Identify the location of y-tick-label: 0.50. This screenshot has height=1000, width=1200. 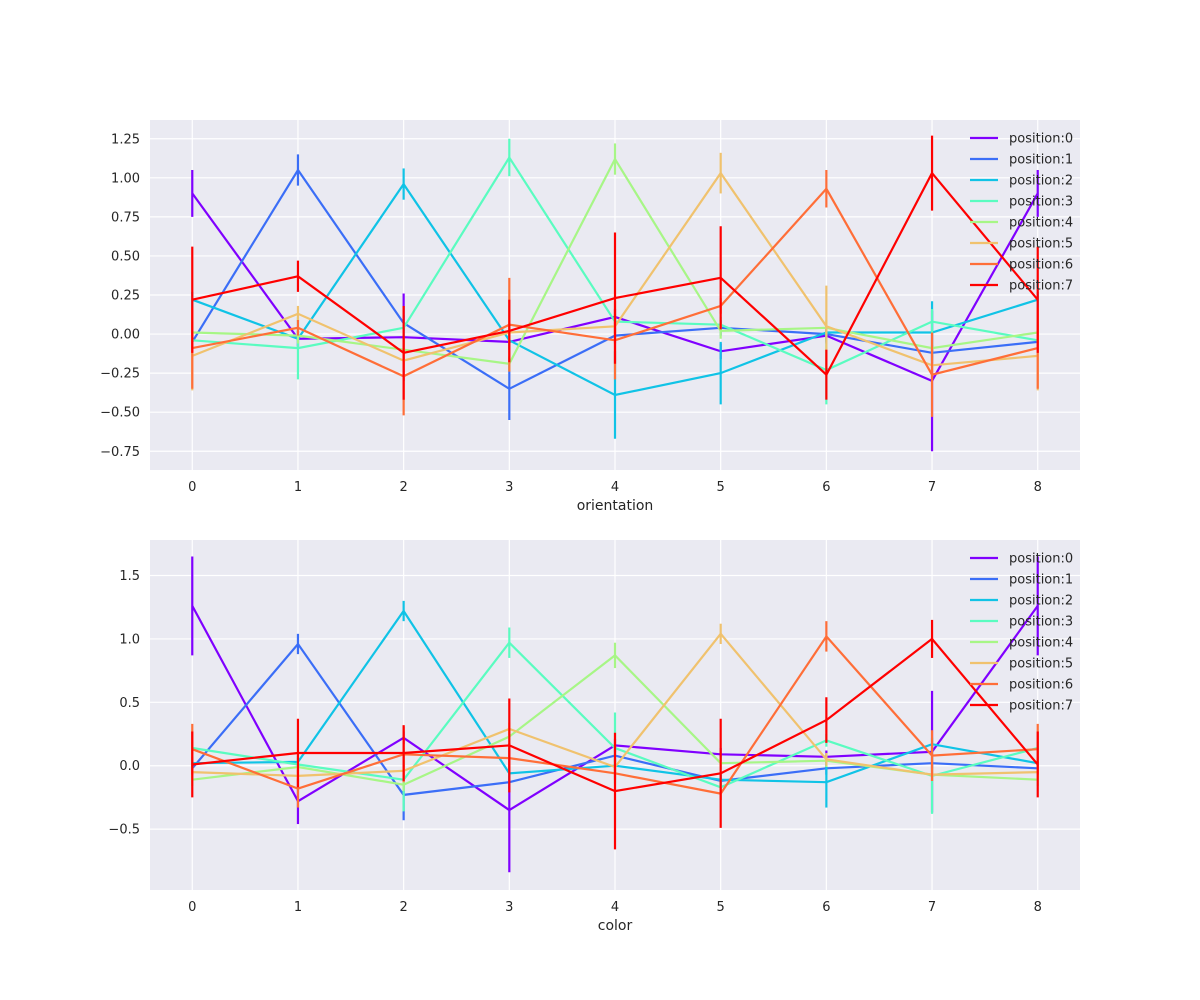
(125, 256).